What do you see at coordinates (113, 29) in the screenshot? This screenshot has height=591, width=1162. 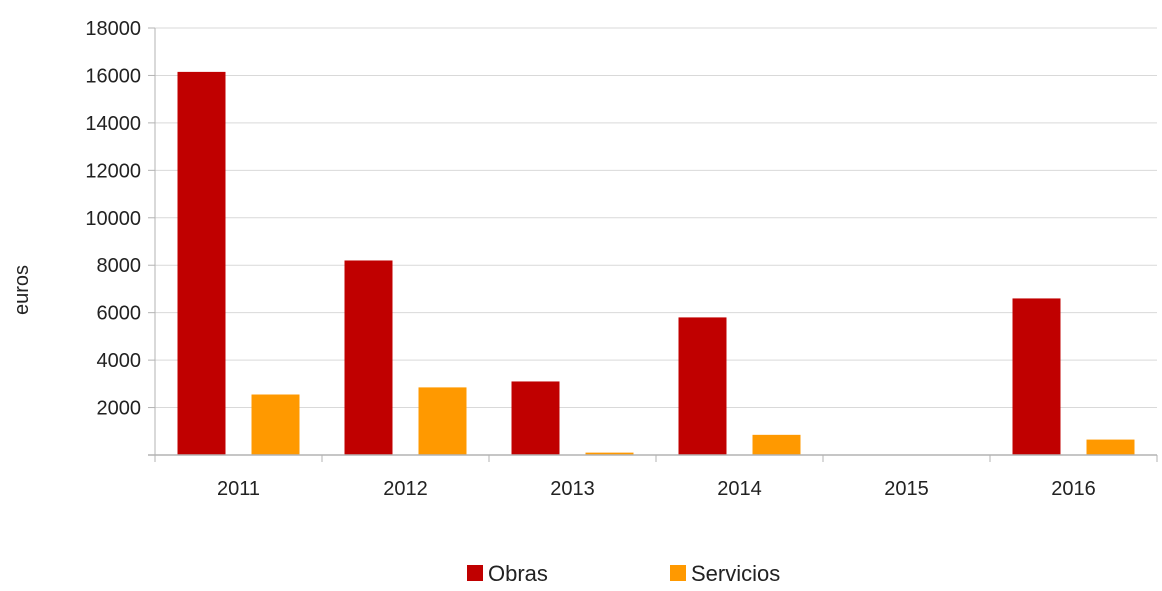 I see `y-tick-label: 18000` at bounding box center [113, 29].